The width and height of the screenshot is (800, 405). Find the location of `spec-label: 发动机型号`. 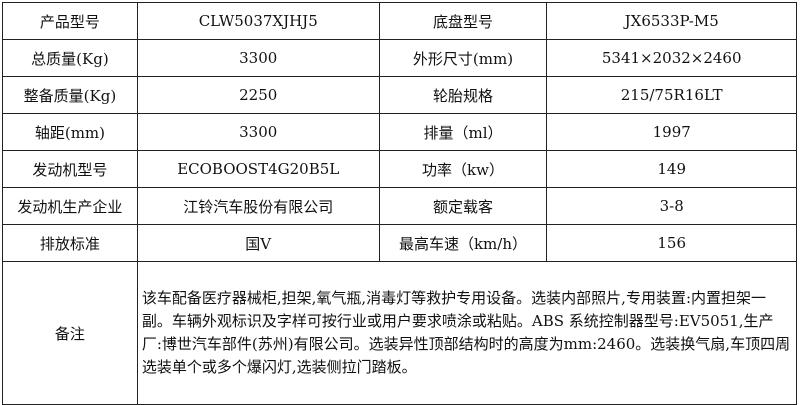

spec-label: 发动机型号 is located at coordinates (70, 169).